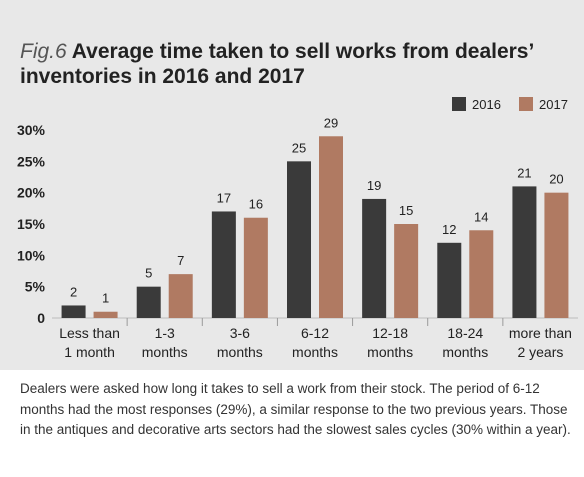 The height and width of the screenshot is (477, 584). What do you see at coordinates (526, 104) in the screenshot?
I see `legend-swatch-2017` at bounding box center [526, 104].